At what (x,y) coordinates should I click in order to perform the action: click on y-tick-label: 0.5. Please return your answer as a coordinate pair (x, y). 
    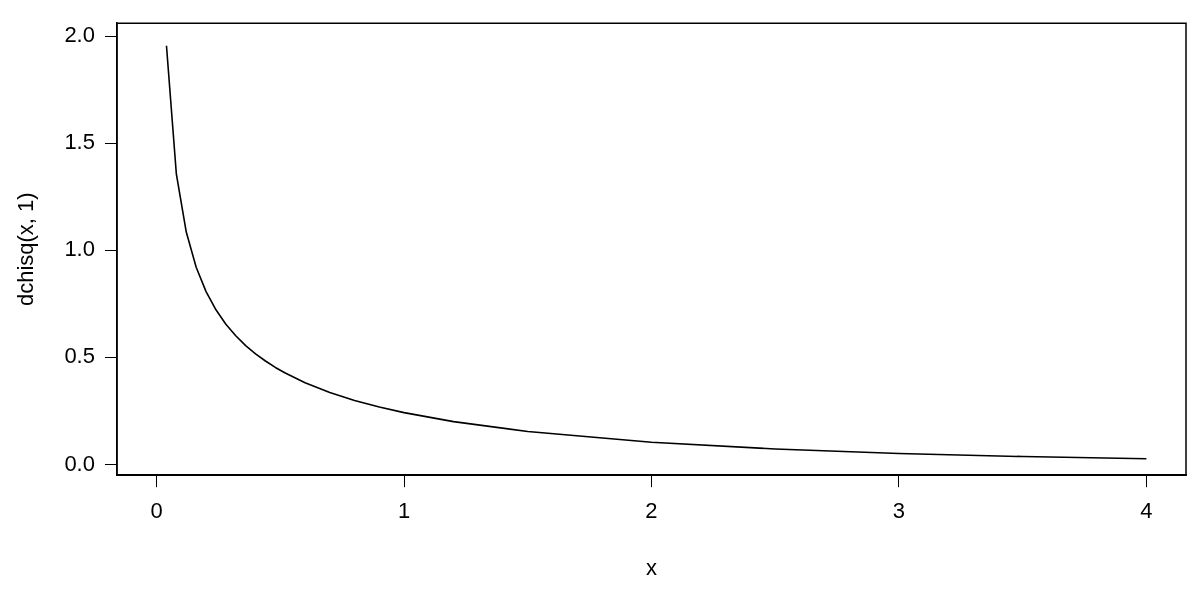
    Looking at the image, I should click on (79, 356).